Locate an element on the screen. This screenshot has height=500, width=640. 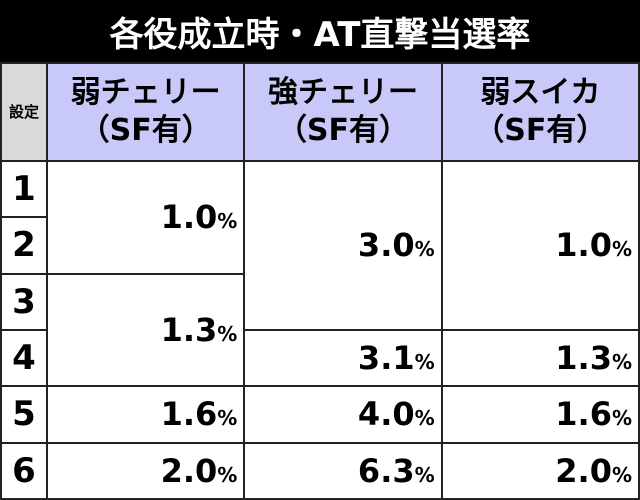
row: 2 is located at coordinates (319, 245).